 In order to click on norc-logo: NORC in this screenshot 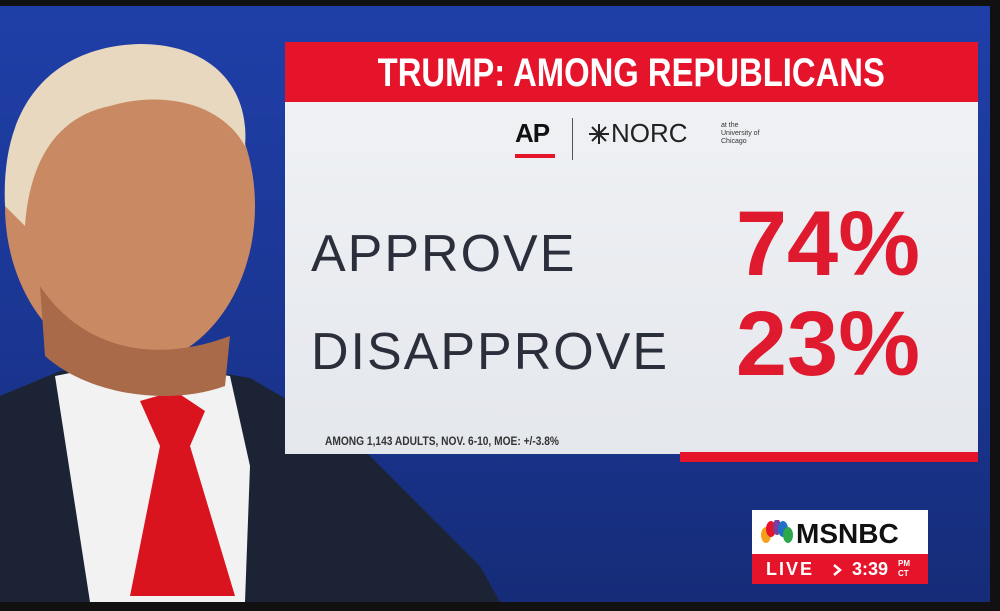, I will do `click(649, 133)`.